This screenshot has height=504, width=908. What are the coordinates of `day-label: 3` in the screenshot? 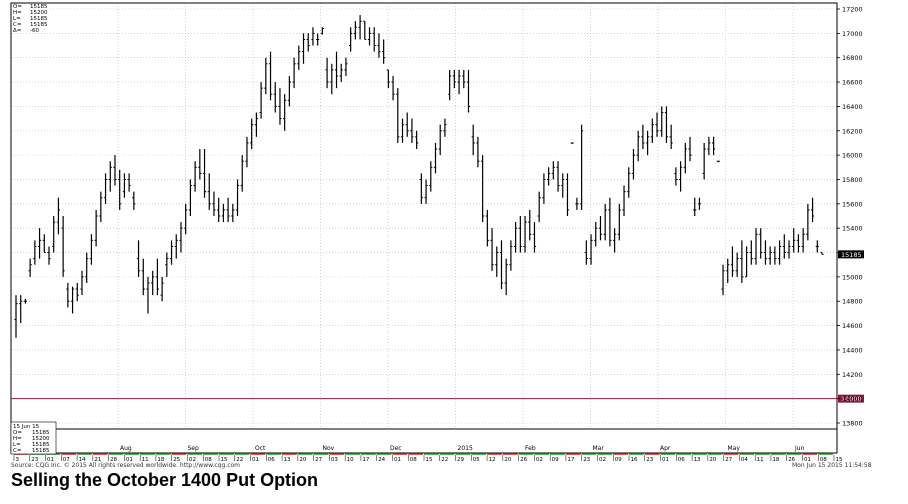 It's located at (18, 460).